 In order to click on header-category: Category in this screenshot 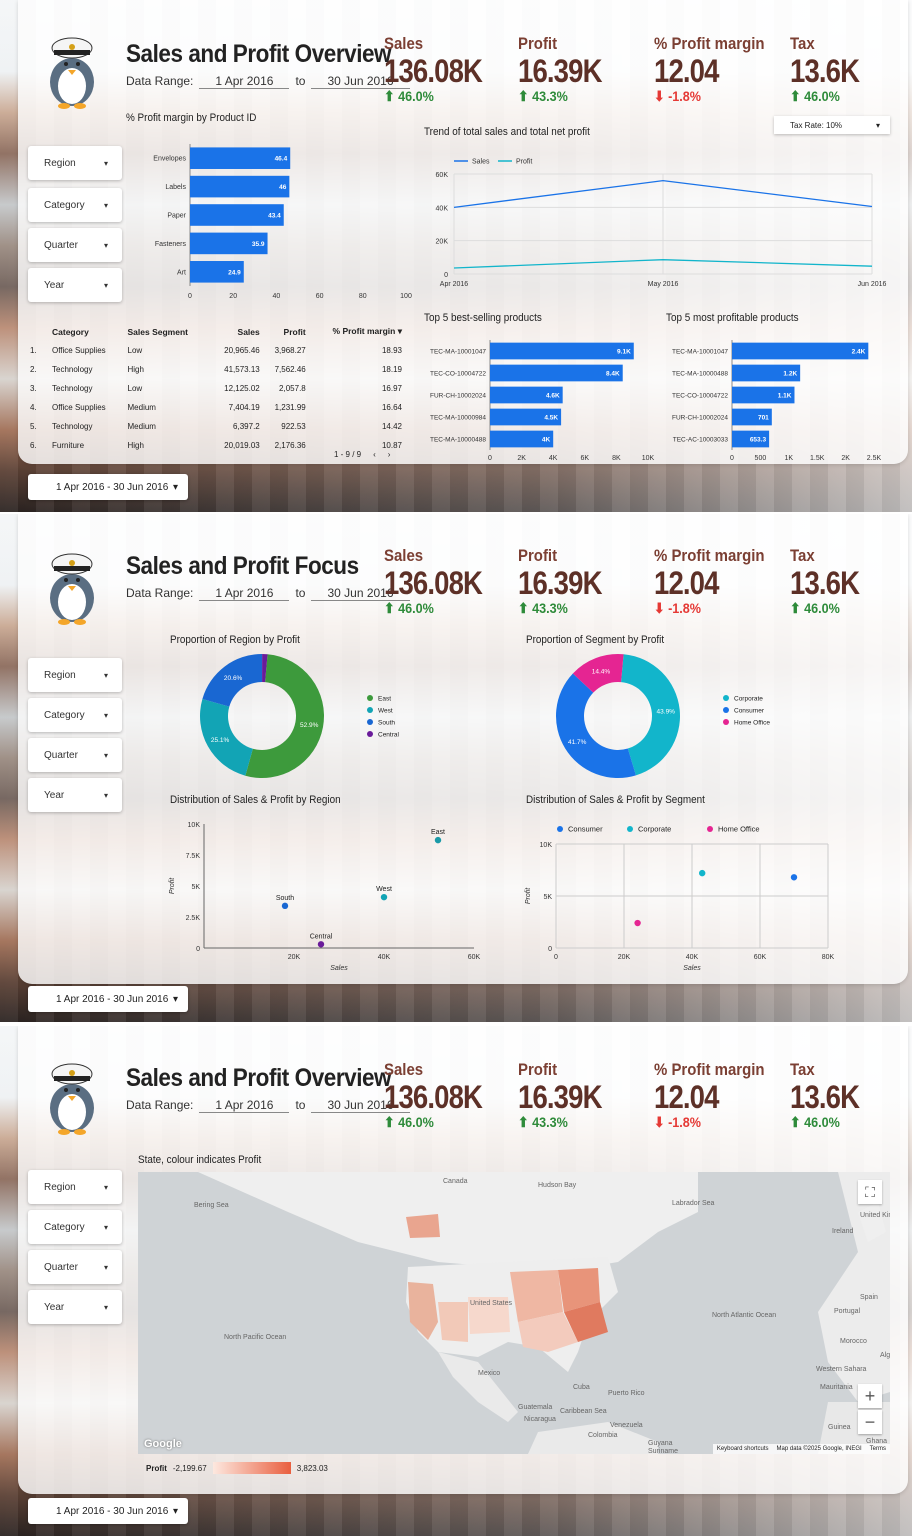, I will do `click(70, 331)`.